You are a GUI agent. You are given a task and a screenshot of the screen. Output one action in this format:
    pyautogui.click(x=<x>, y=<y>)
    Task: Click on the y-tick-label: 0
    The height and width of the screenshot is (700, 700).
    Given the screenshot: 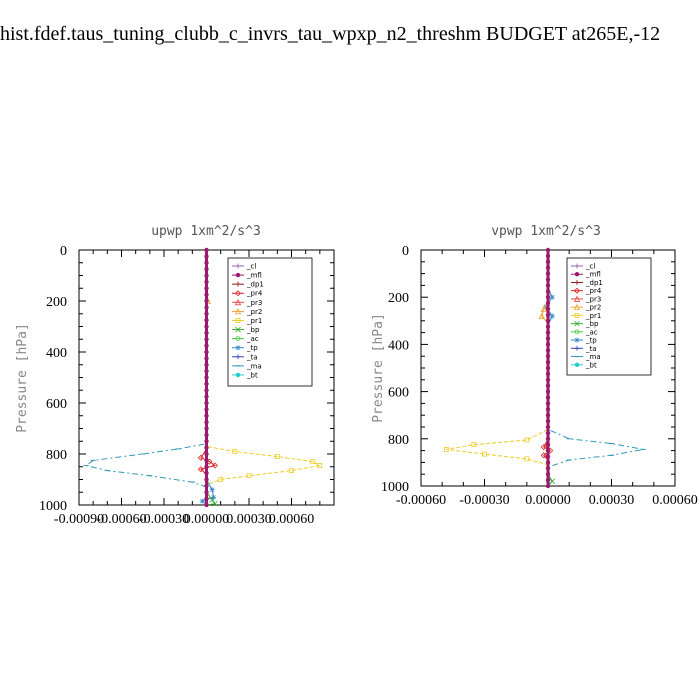 What is the action you would take?
    pyautogui.click(x=405, y=251)
    